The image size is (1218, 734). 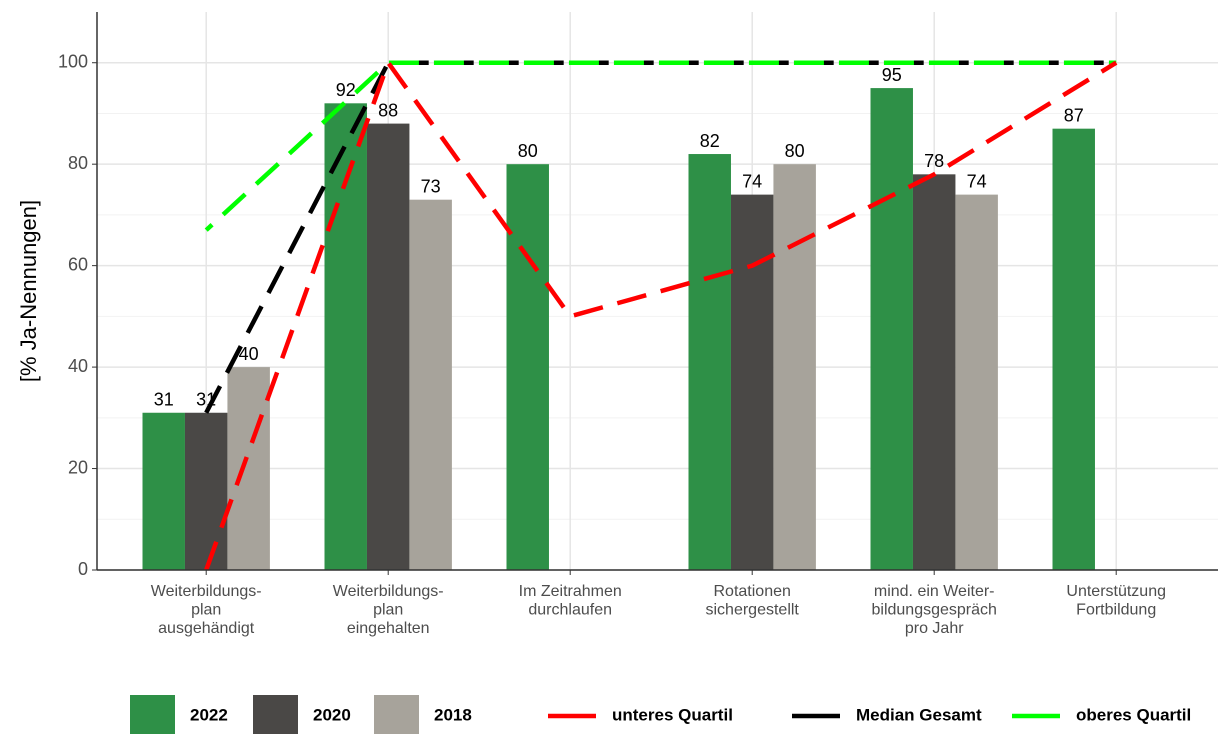 I want to click on data-label: 73, so click(x=431, y=186).